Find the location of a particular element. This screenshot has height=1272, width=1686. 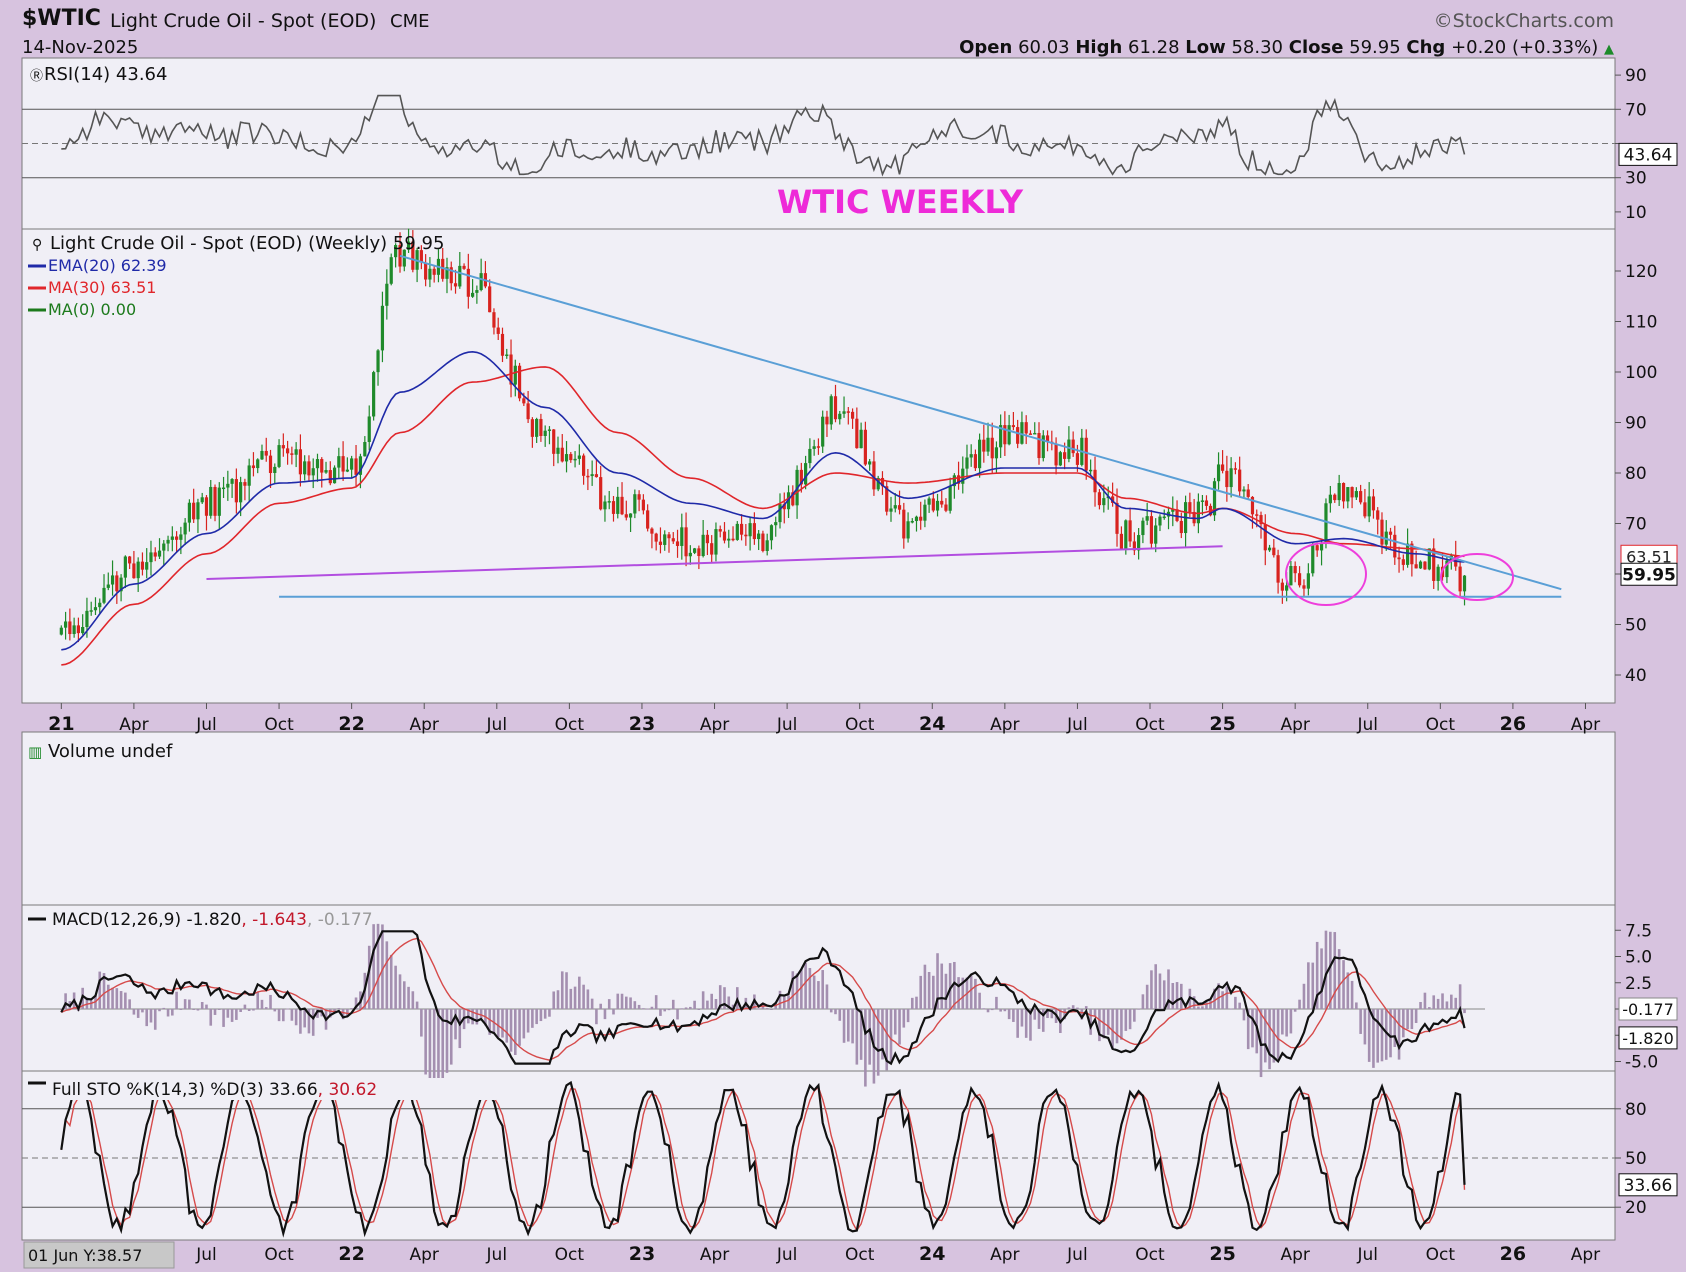

ma-value-label: 63.51 is located at coordinates (1649, 556).